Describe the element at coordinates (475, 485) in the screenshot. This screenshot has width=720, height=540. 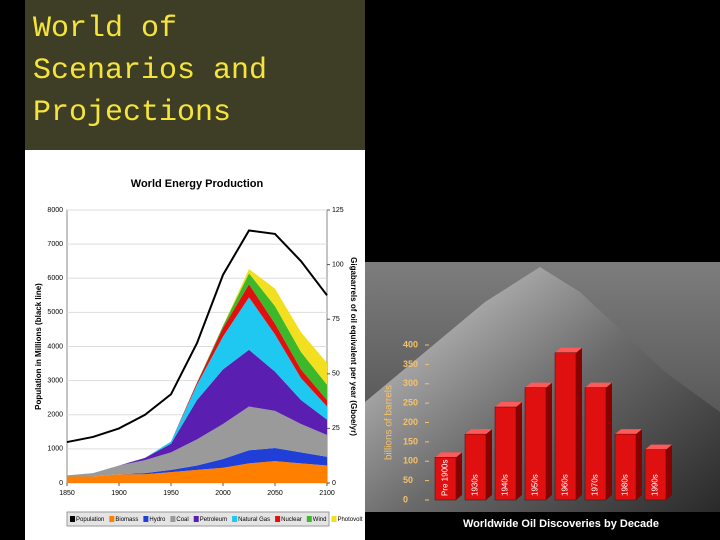
I see `x-tick-label: 1930s` at that location.